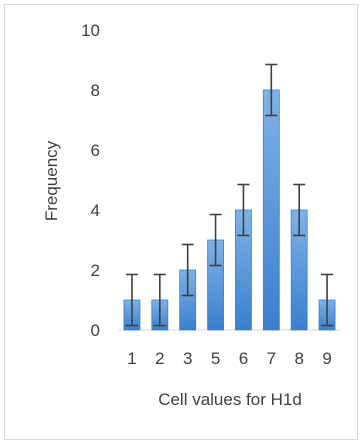 Image resolution: width=364 pixels, height=446 pixels. I want to click on x-tick-label: 6, so click(243, 358).